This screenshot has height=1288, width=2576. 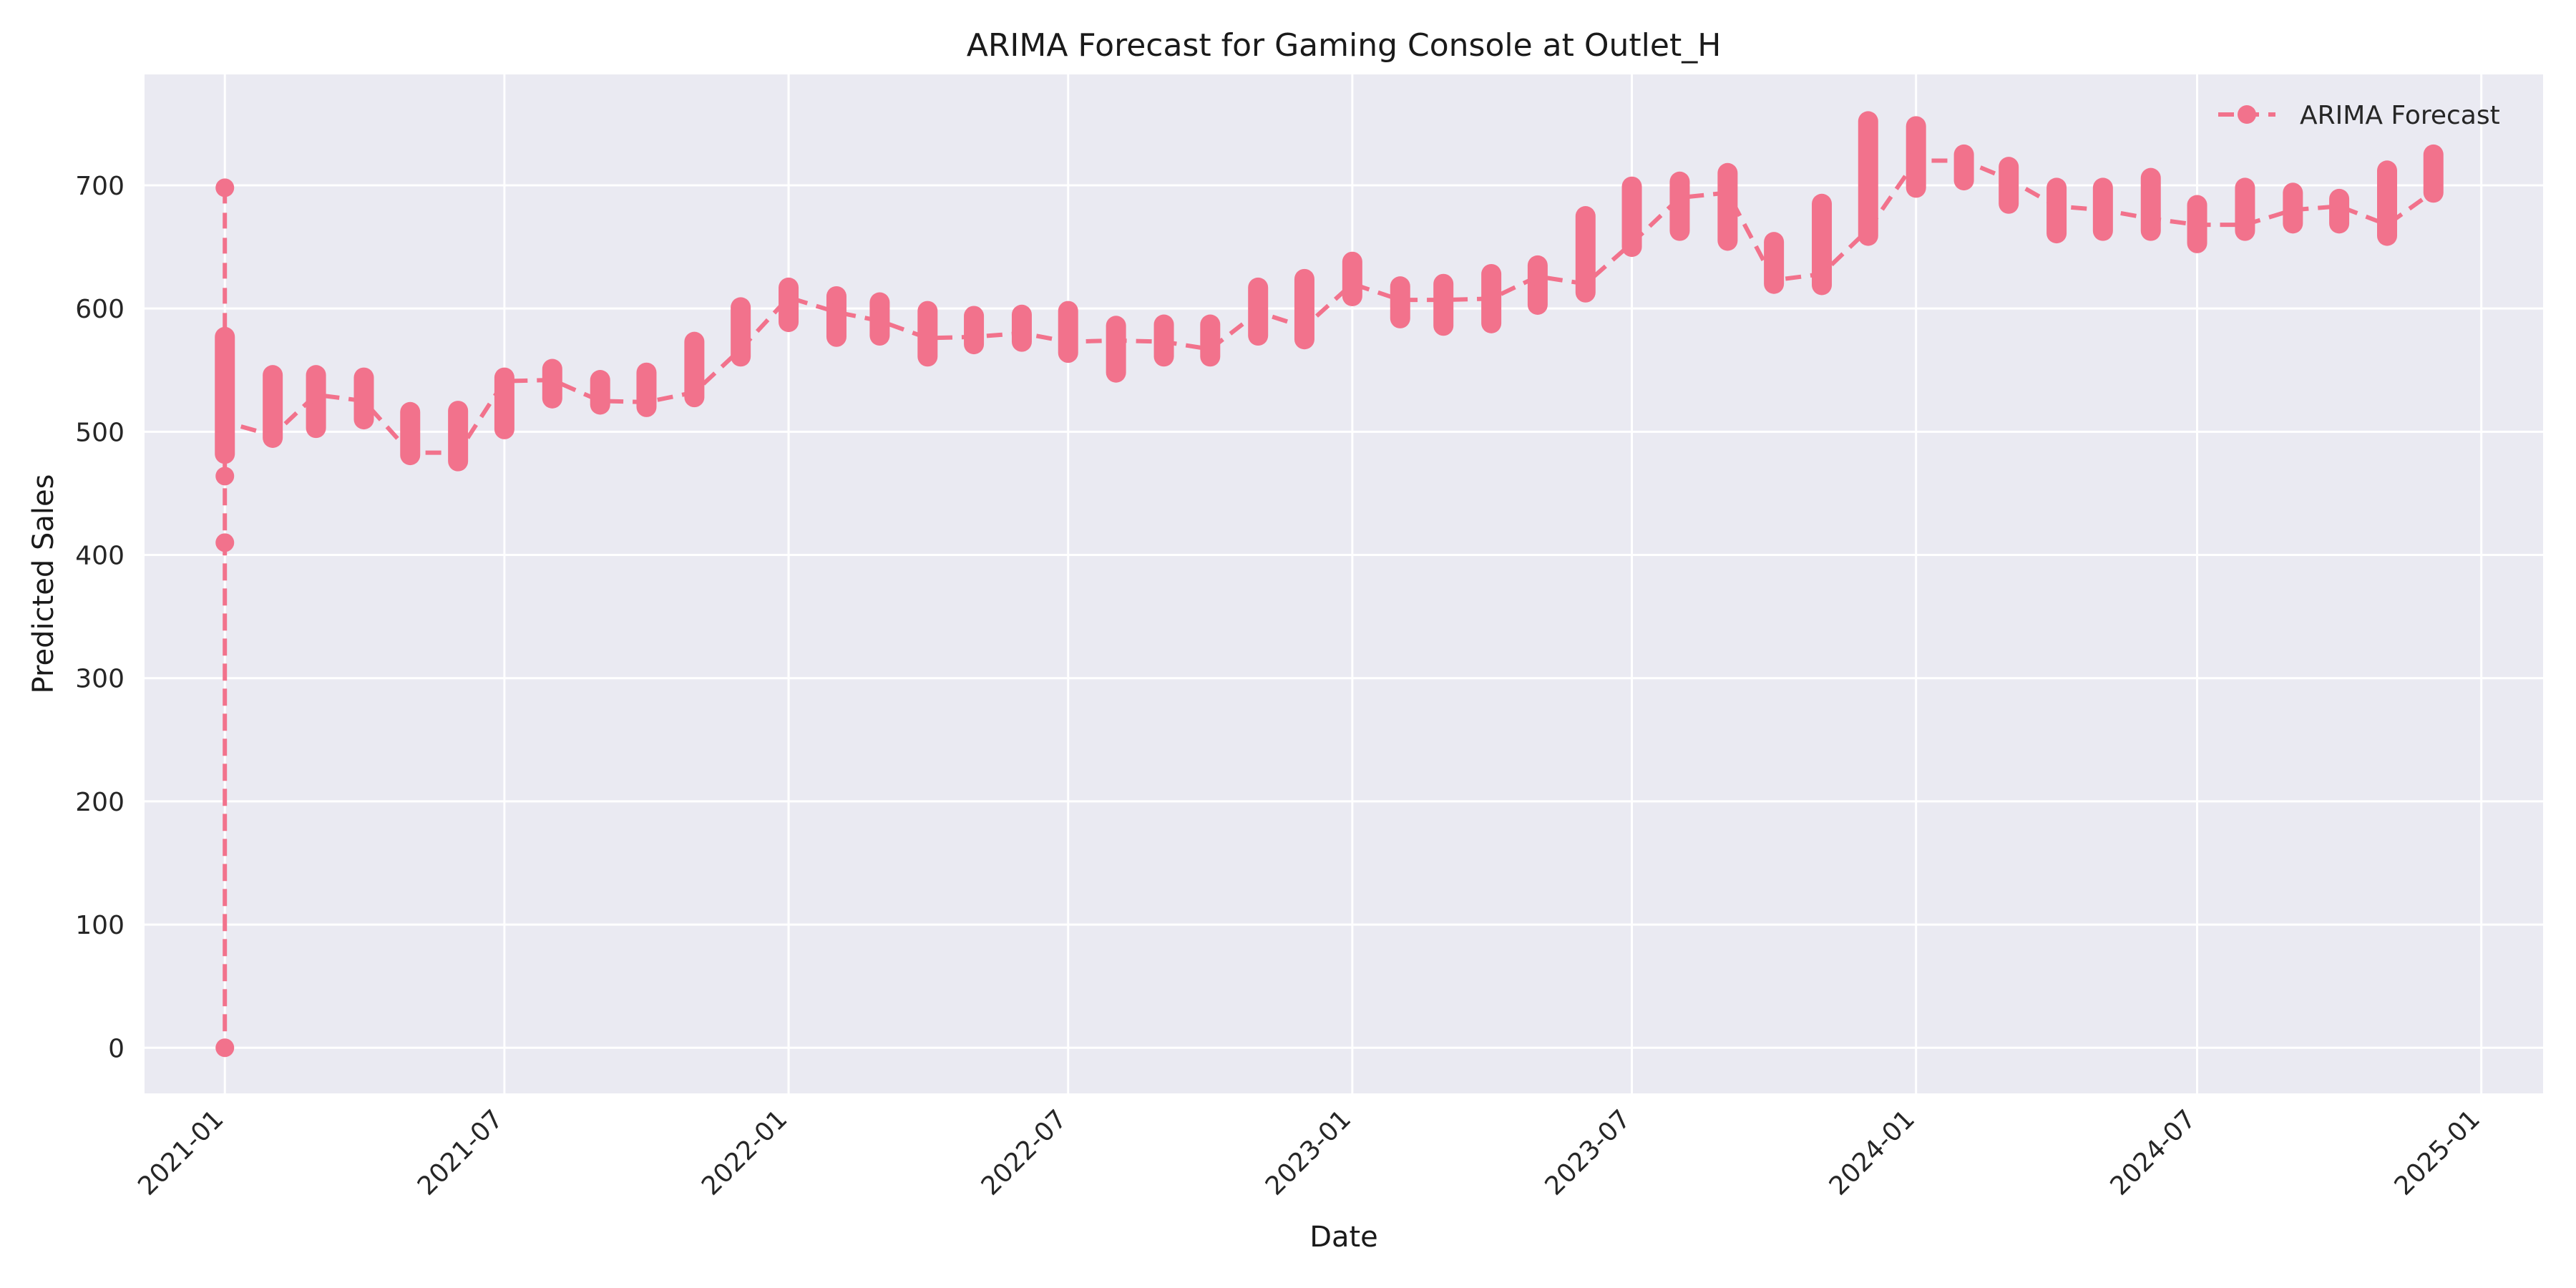 What do you see at coordinates (100, 556) in the screenshot?
I see `y-tick-label: 400` at bounding box center [100, 556].